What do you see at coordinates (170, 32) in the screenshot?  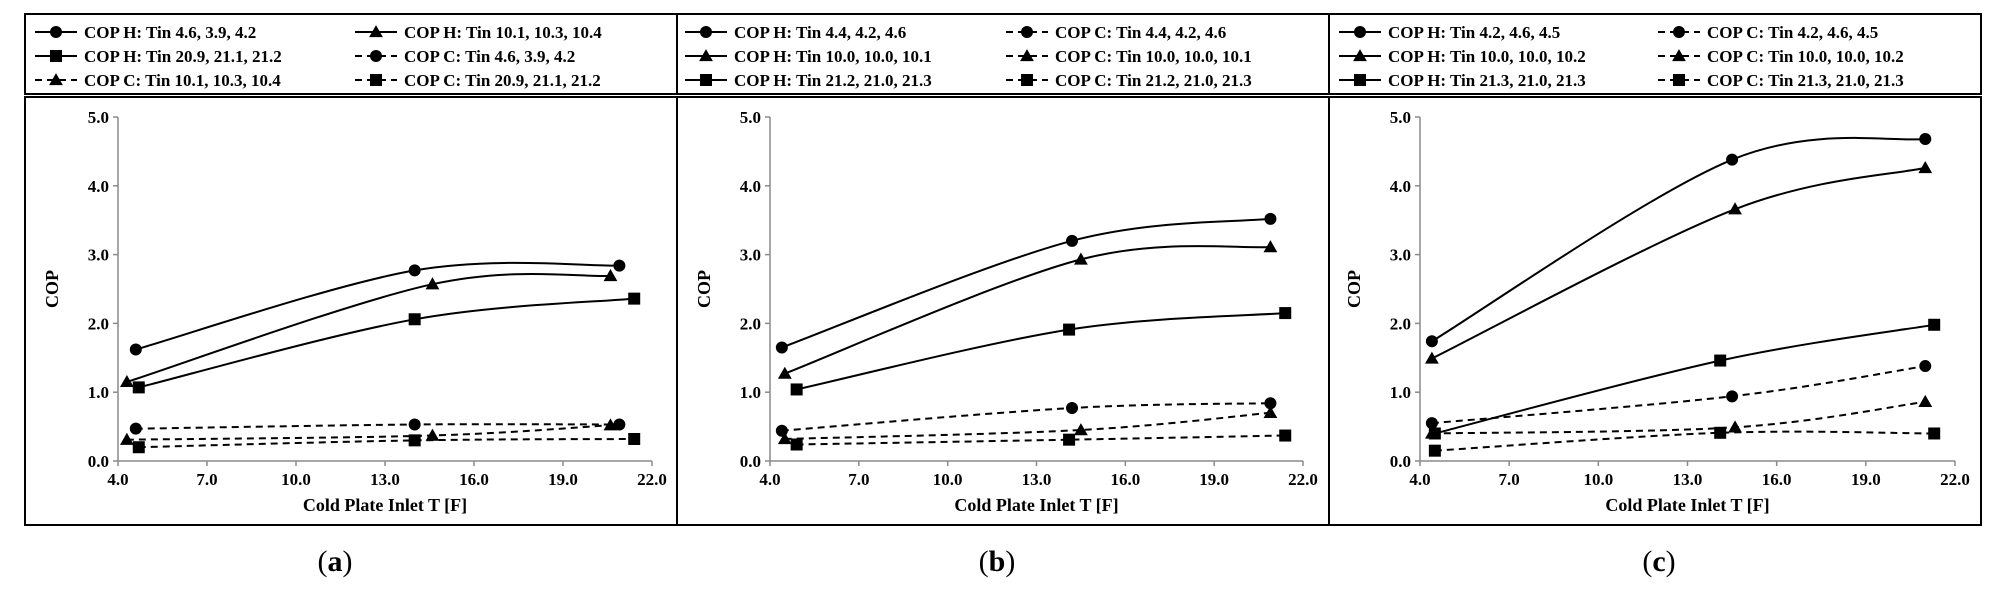 I see `legend-label: COP H: Tin 4.6, 3.9, 4.2` at bounding box center [170, 32].